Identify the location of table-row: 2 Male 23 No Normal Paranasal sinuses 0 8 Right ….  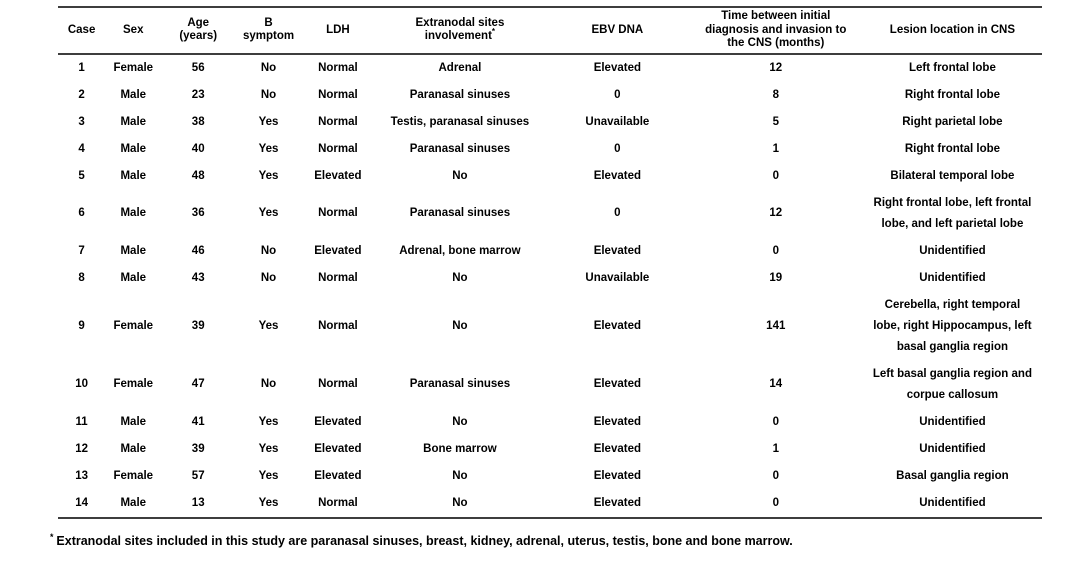
(550, 95).